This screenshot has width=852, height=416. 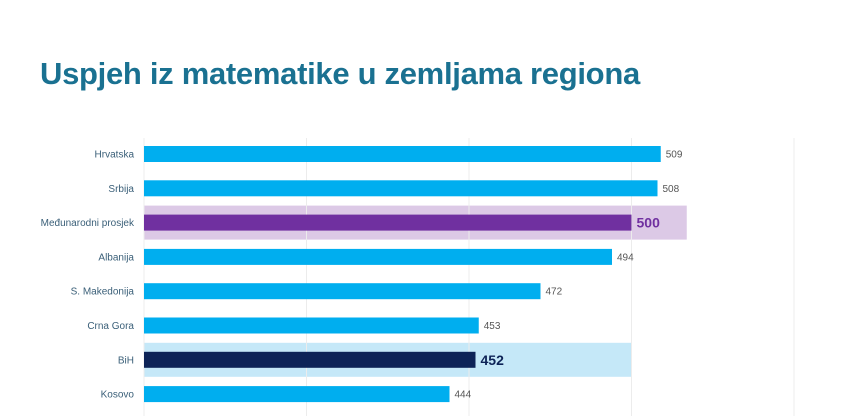 I want to click on data-label: 453, so click(x=492, y=326).